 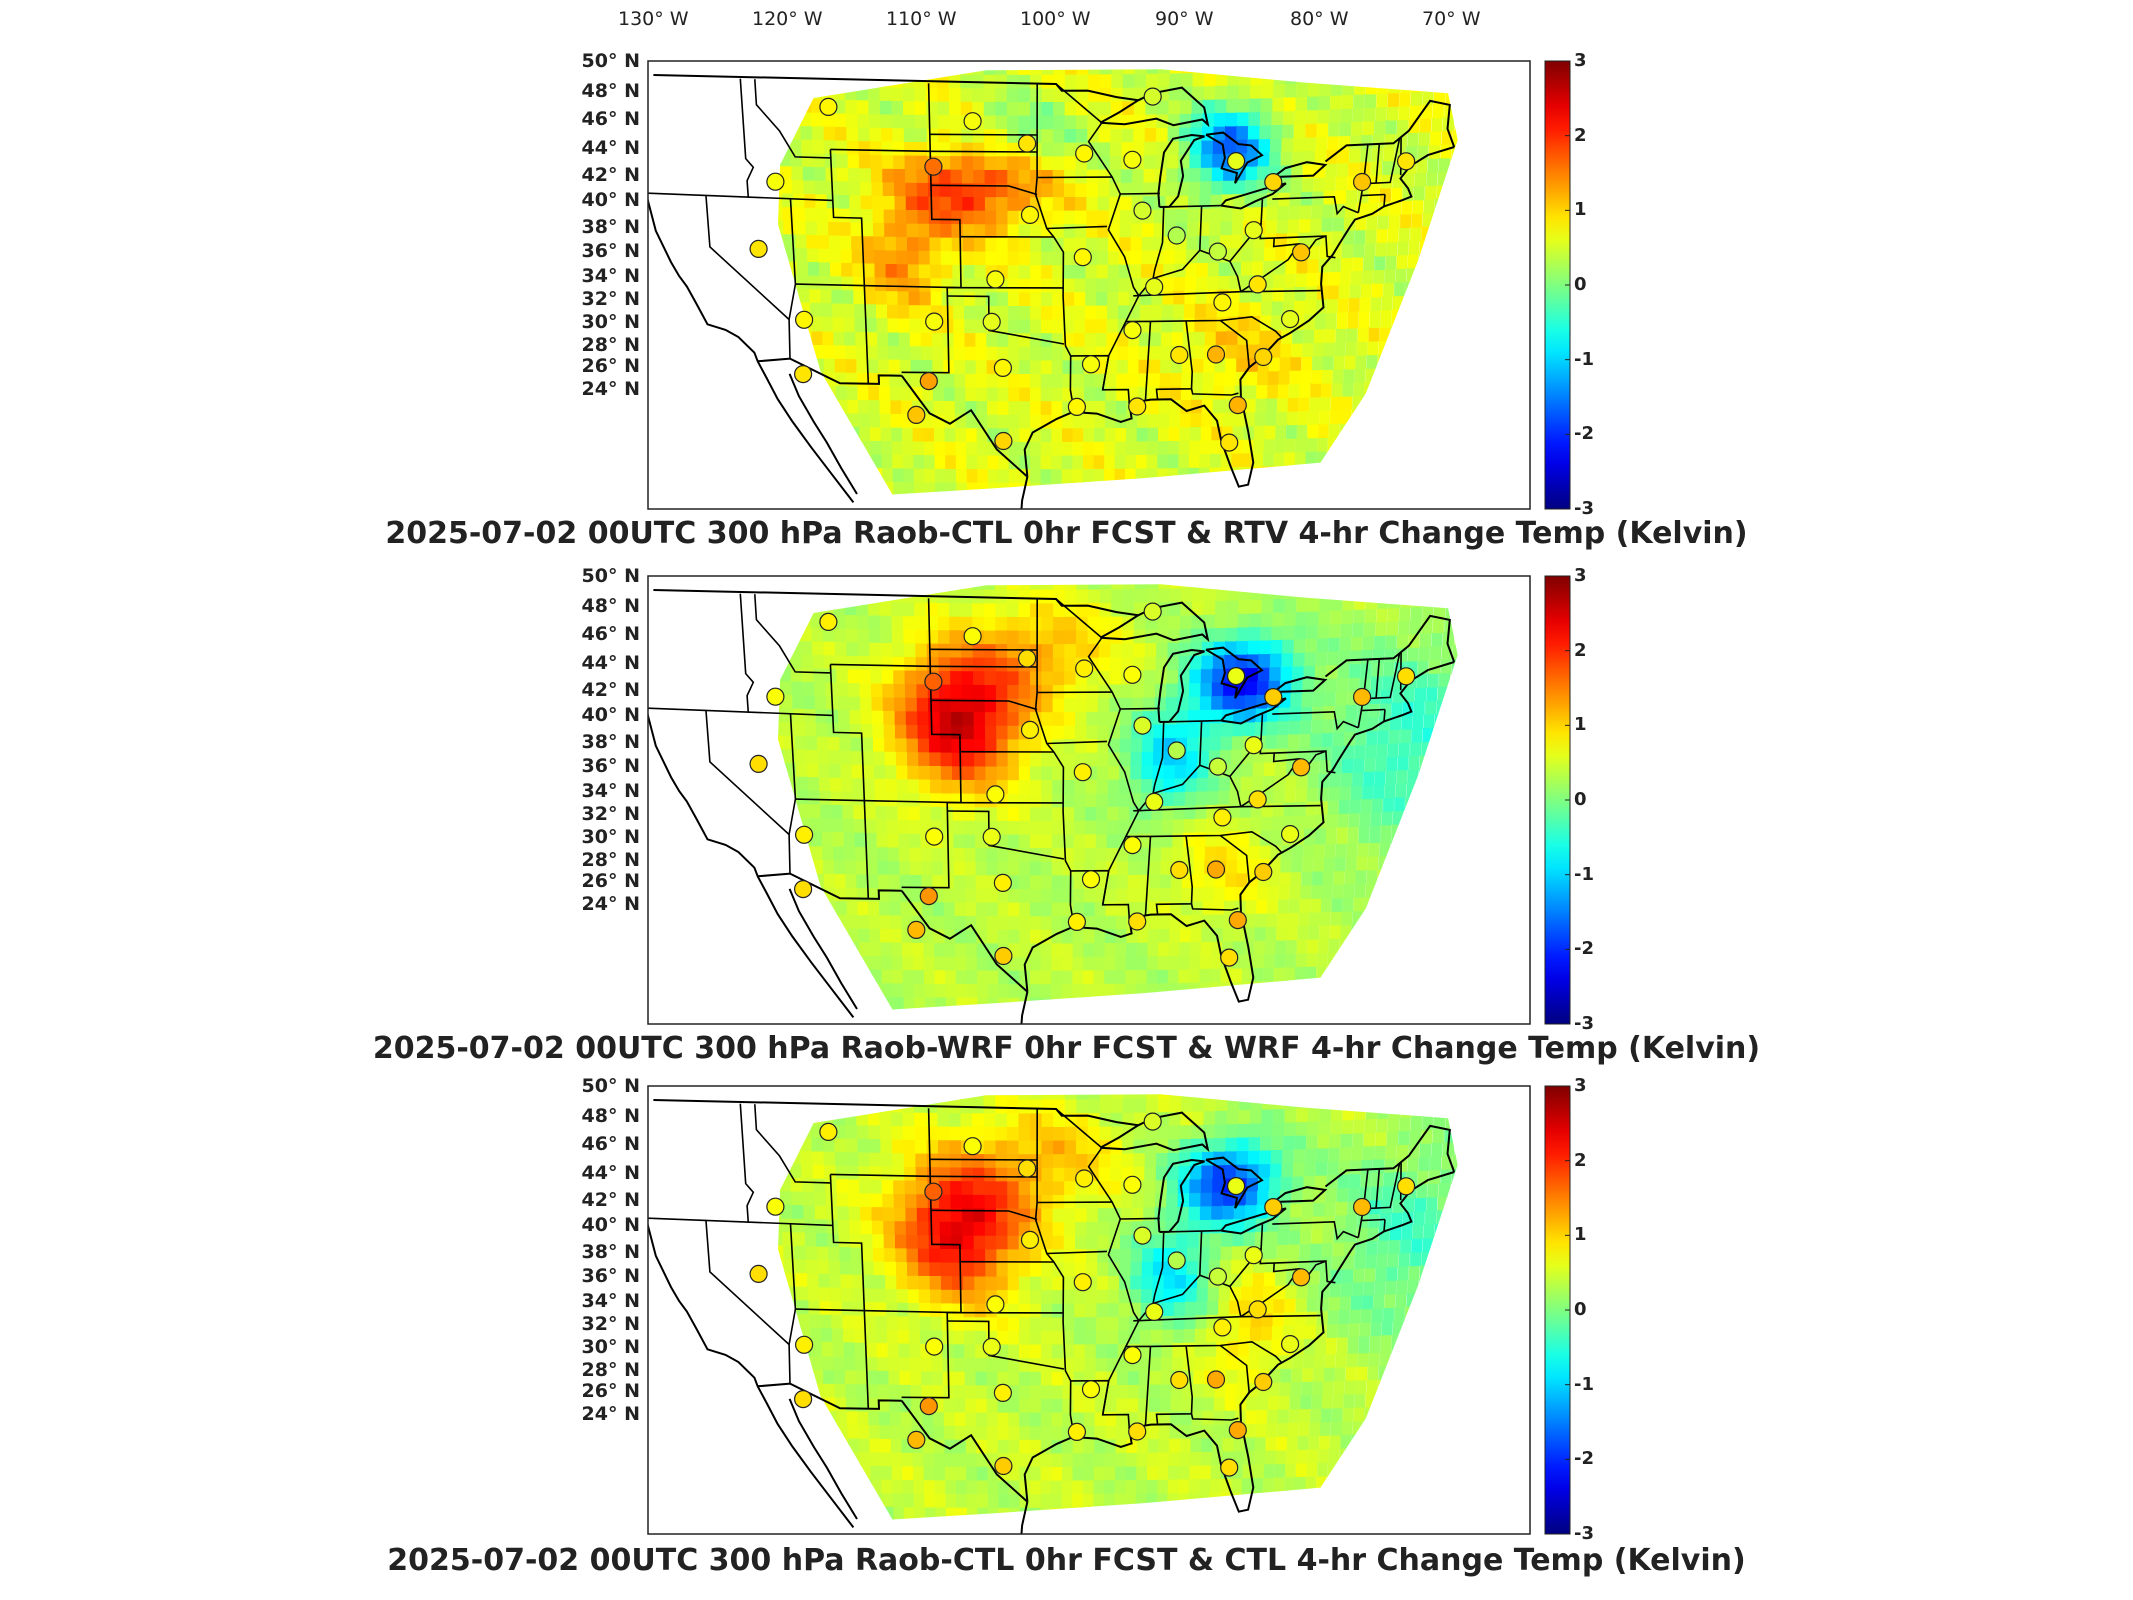 I want to click on colorbar-tick-label: 3, so click(x=1580, y=60).